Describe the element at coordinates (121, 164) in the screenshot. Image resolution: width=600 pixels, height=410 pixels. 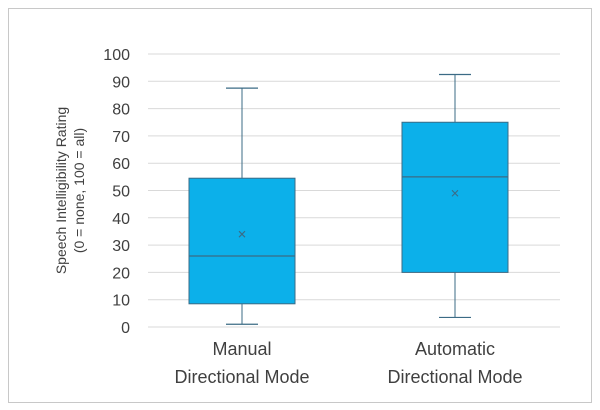
I see `y-tick-label-60: 60` at that location.